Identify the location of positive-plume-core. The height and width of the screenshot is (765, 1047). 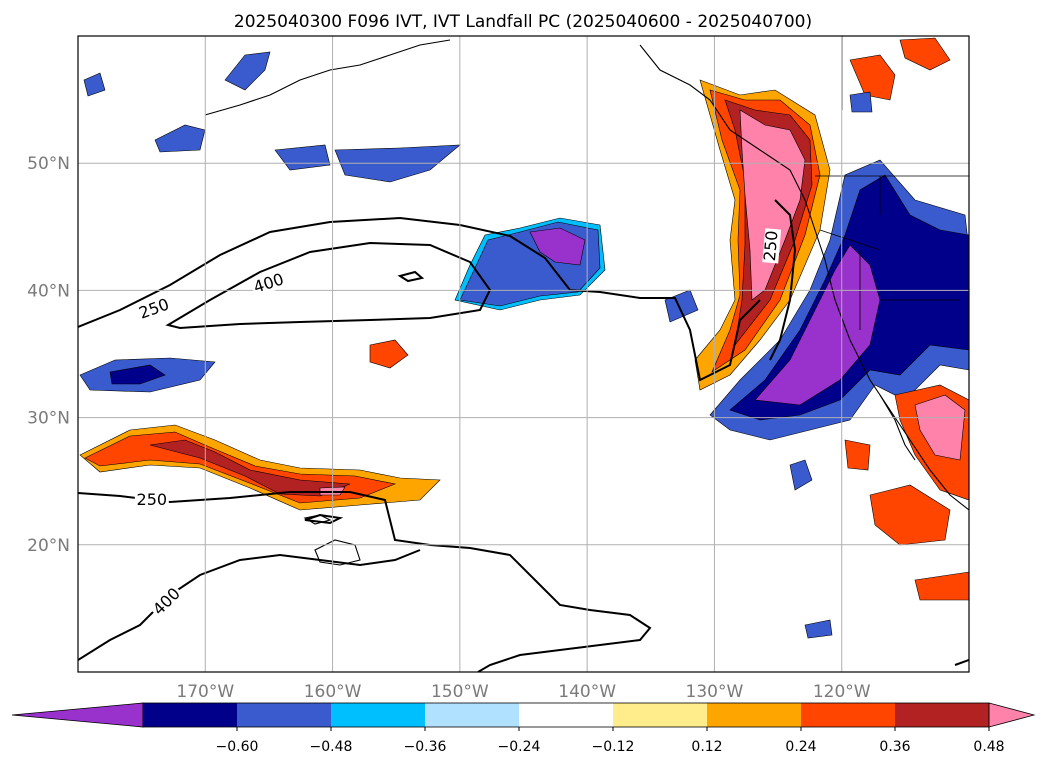
(772, 205).